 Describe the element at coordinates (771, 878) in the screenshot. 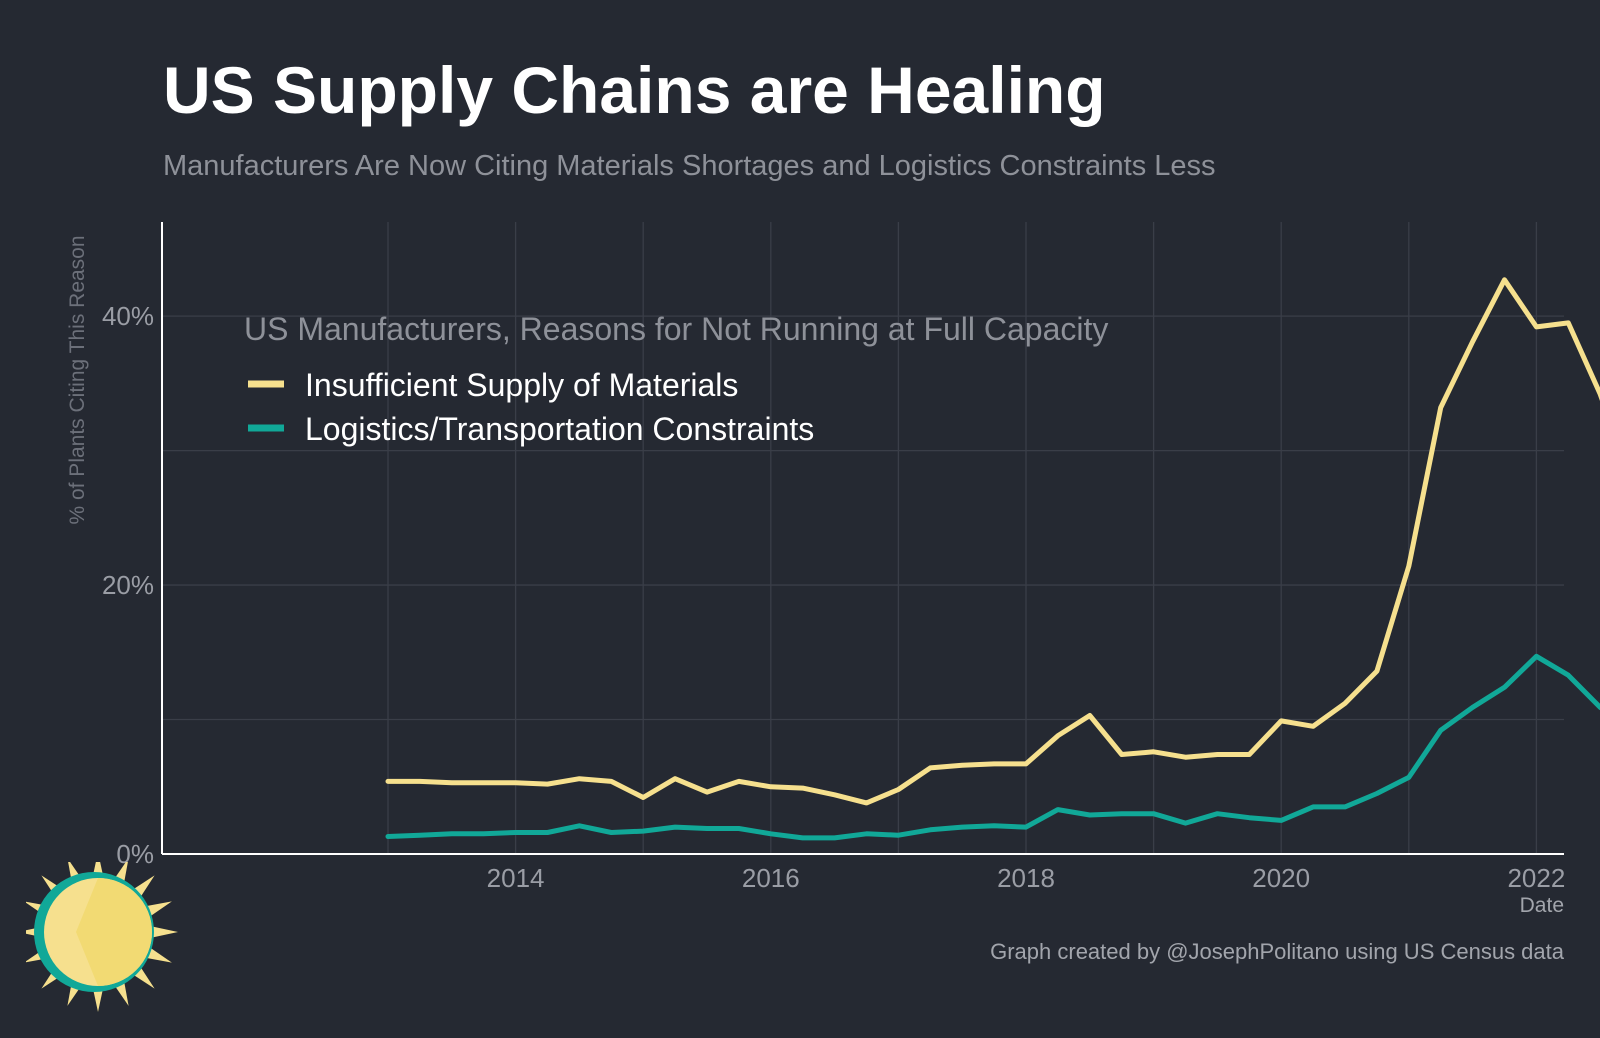

I see `x-tick-label: 2016` at that location.